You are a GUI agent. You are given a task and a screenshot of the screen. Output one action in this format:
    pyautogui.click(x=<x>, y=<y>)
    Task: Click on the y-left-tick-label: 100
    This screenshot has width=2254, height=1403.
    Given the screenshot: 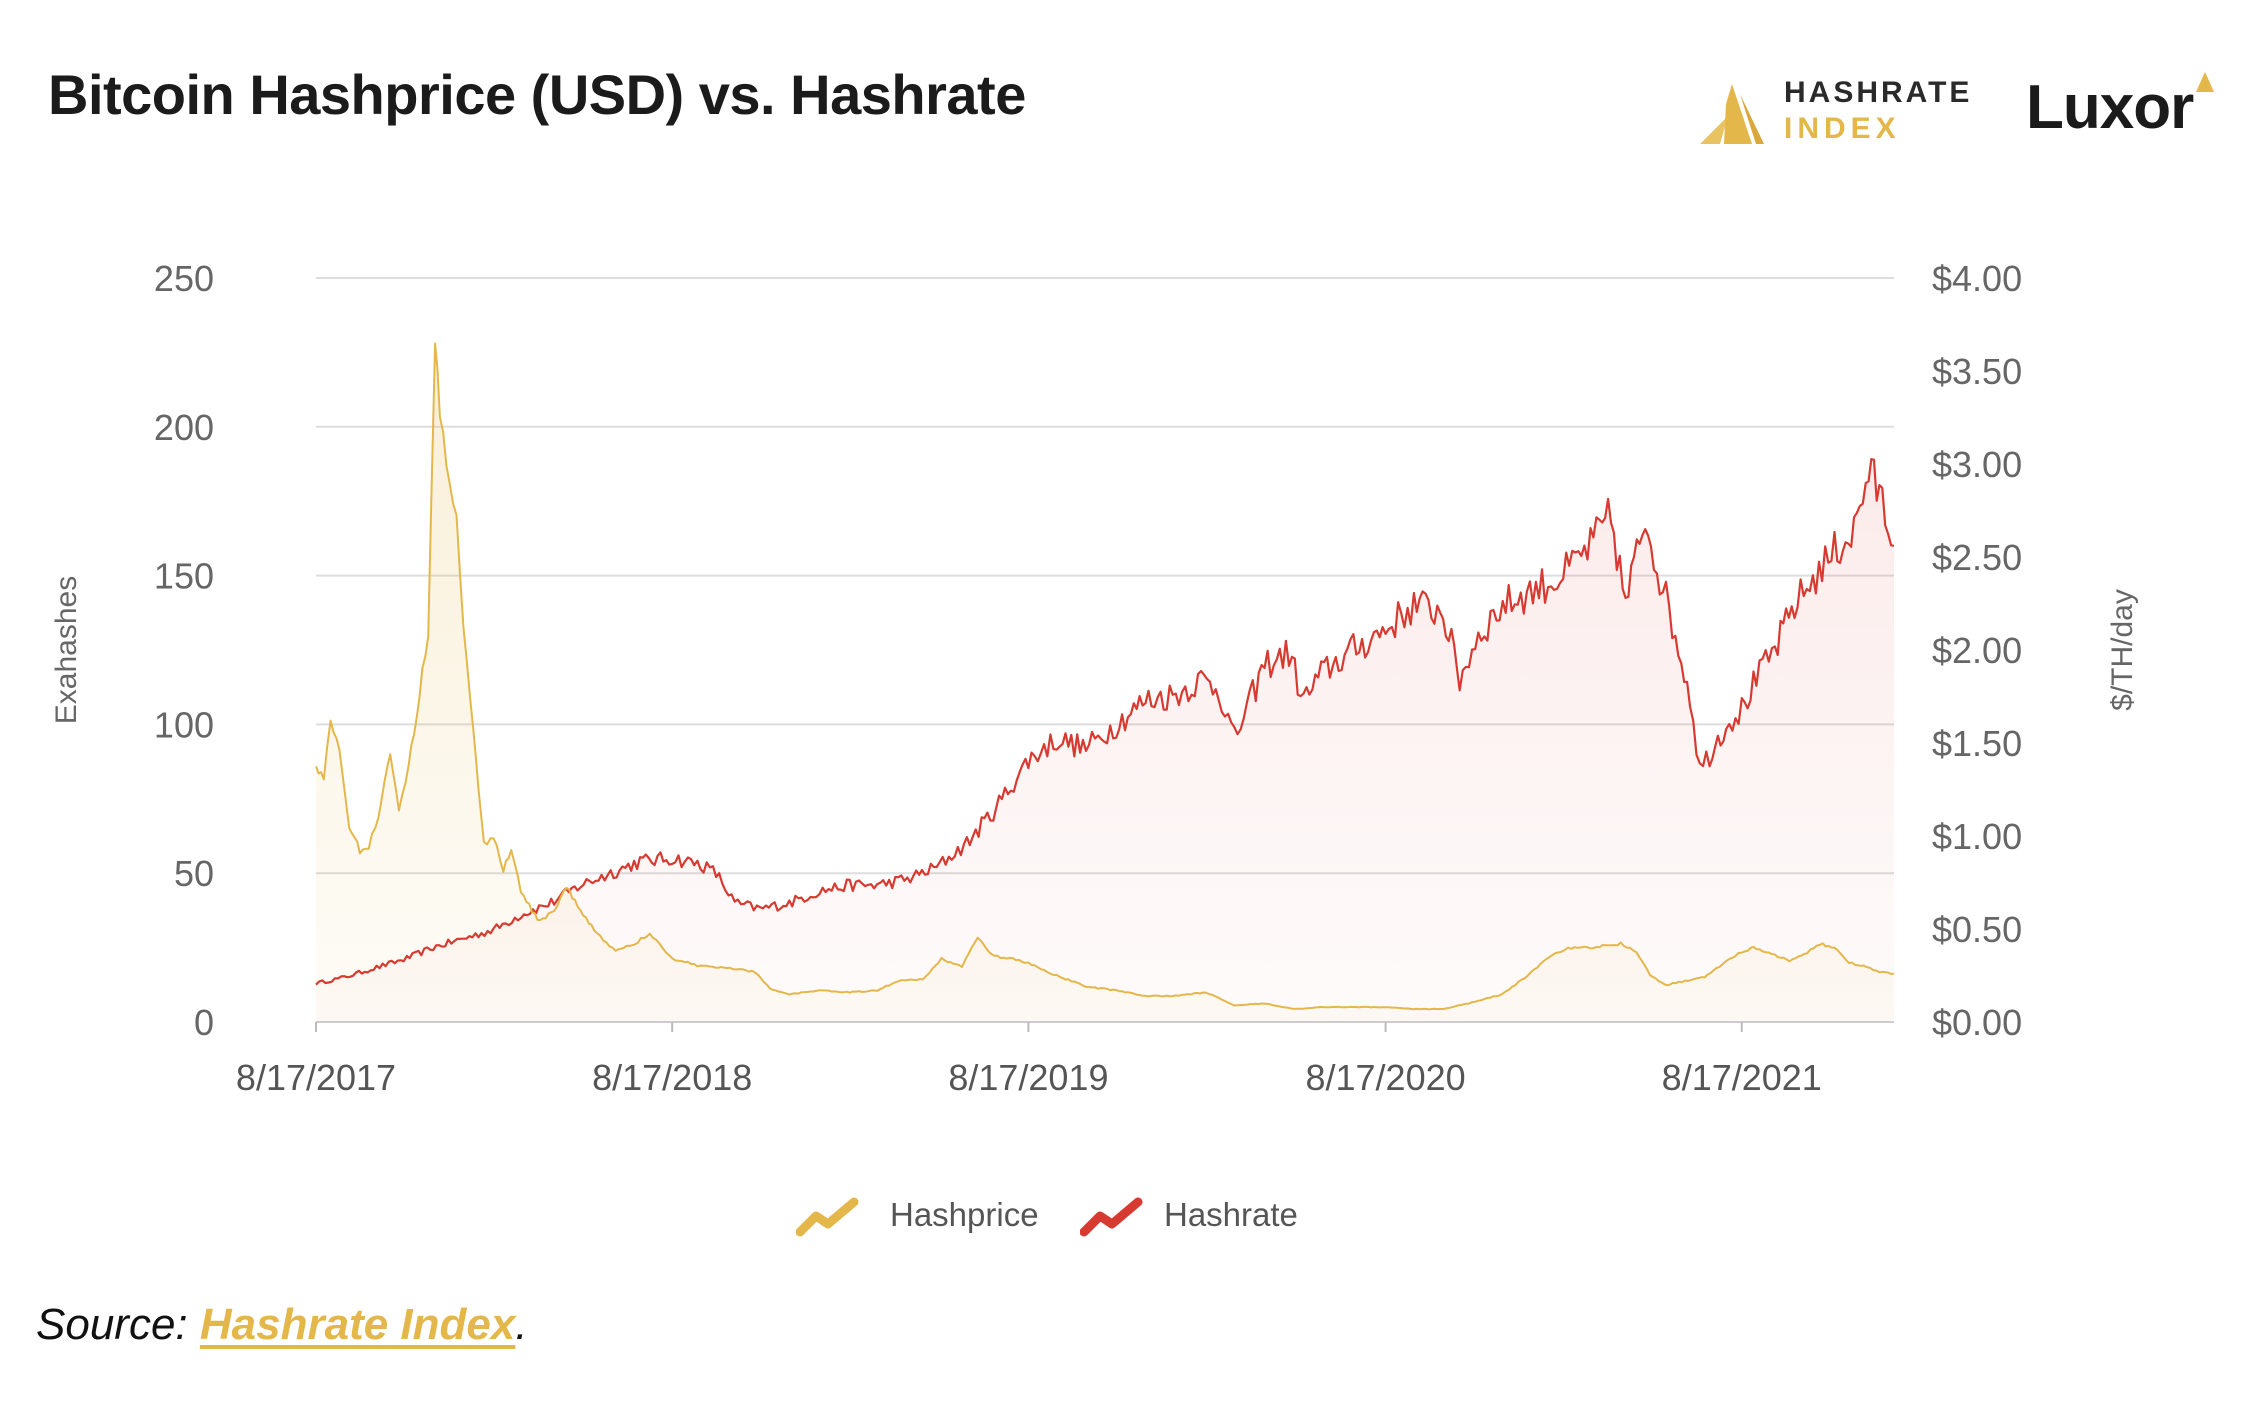 What is the action you would take?
    pyautogui.click(x=184, y=724)
    